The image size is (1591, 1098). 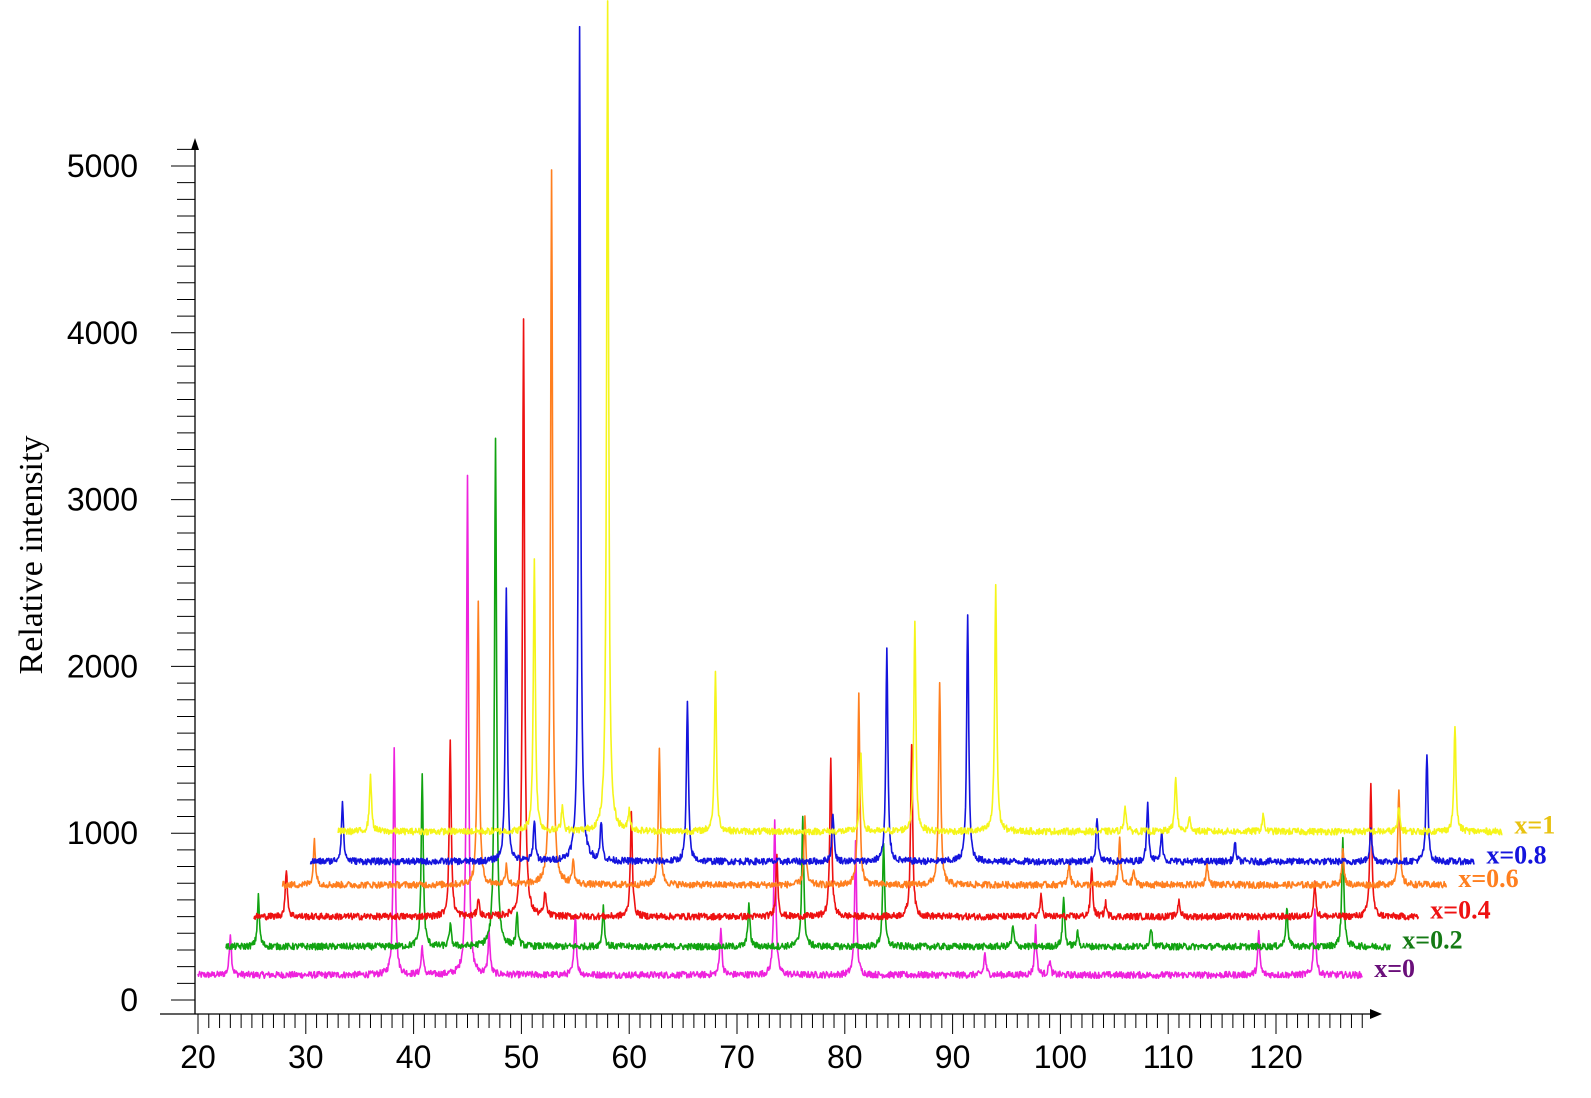 I want to click on series-label: x=0, so click(x=1394, y=968).